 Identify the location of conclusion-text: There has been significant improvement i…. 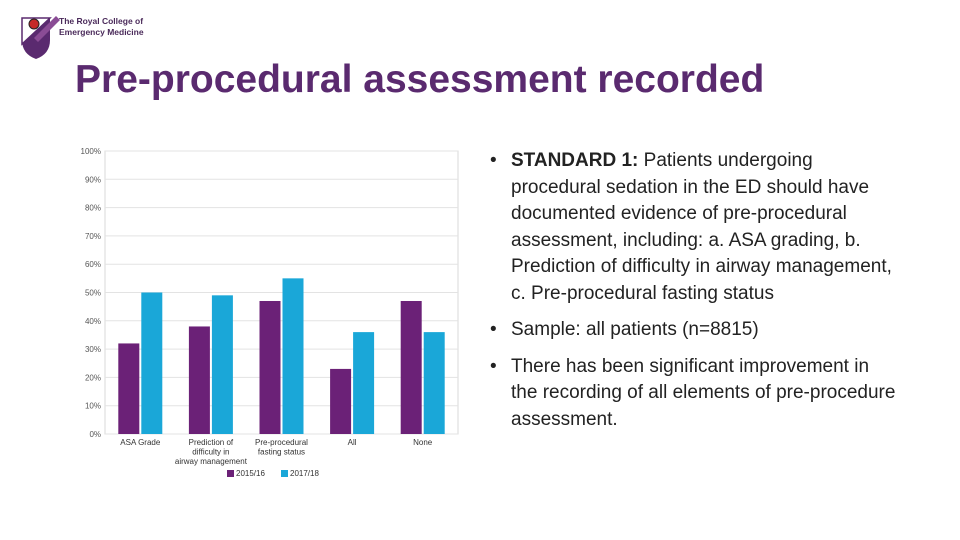
(703, 392).